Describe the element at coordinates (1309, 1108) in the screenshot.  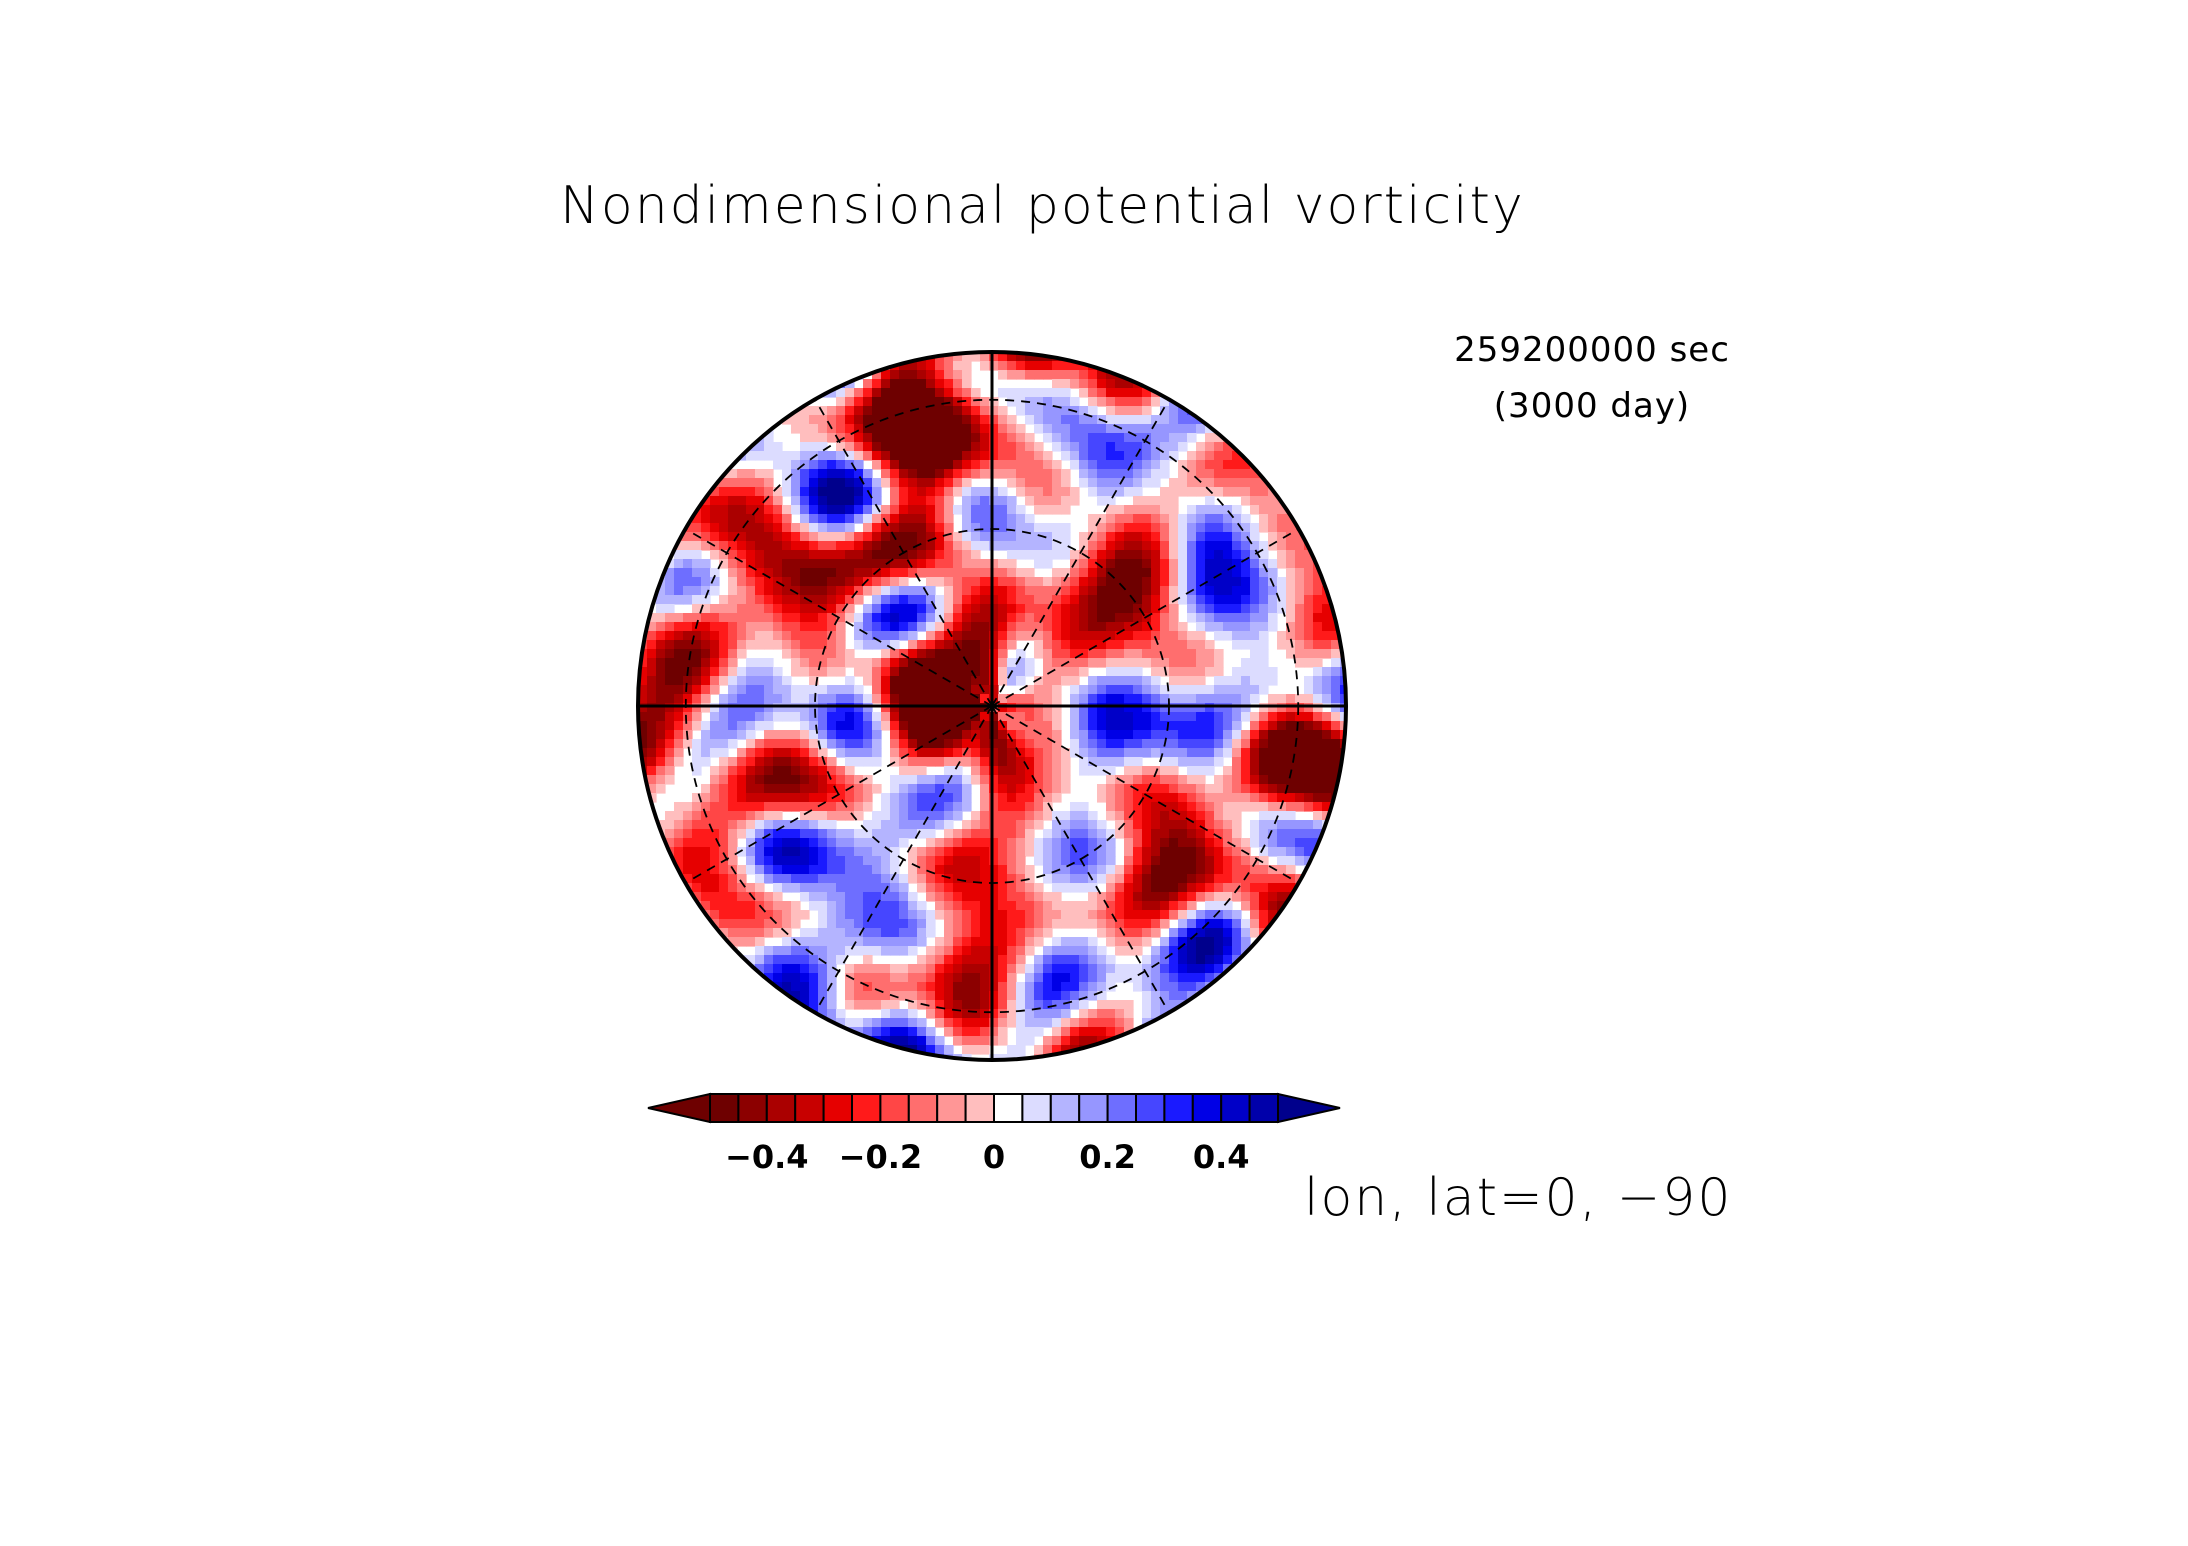
I see `colorbar-over-triangle` at that location.